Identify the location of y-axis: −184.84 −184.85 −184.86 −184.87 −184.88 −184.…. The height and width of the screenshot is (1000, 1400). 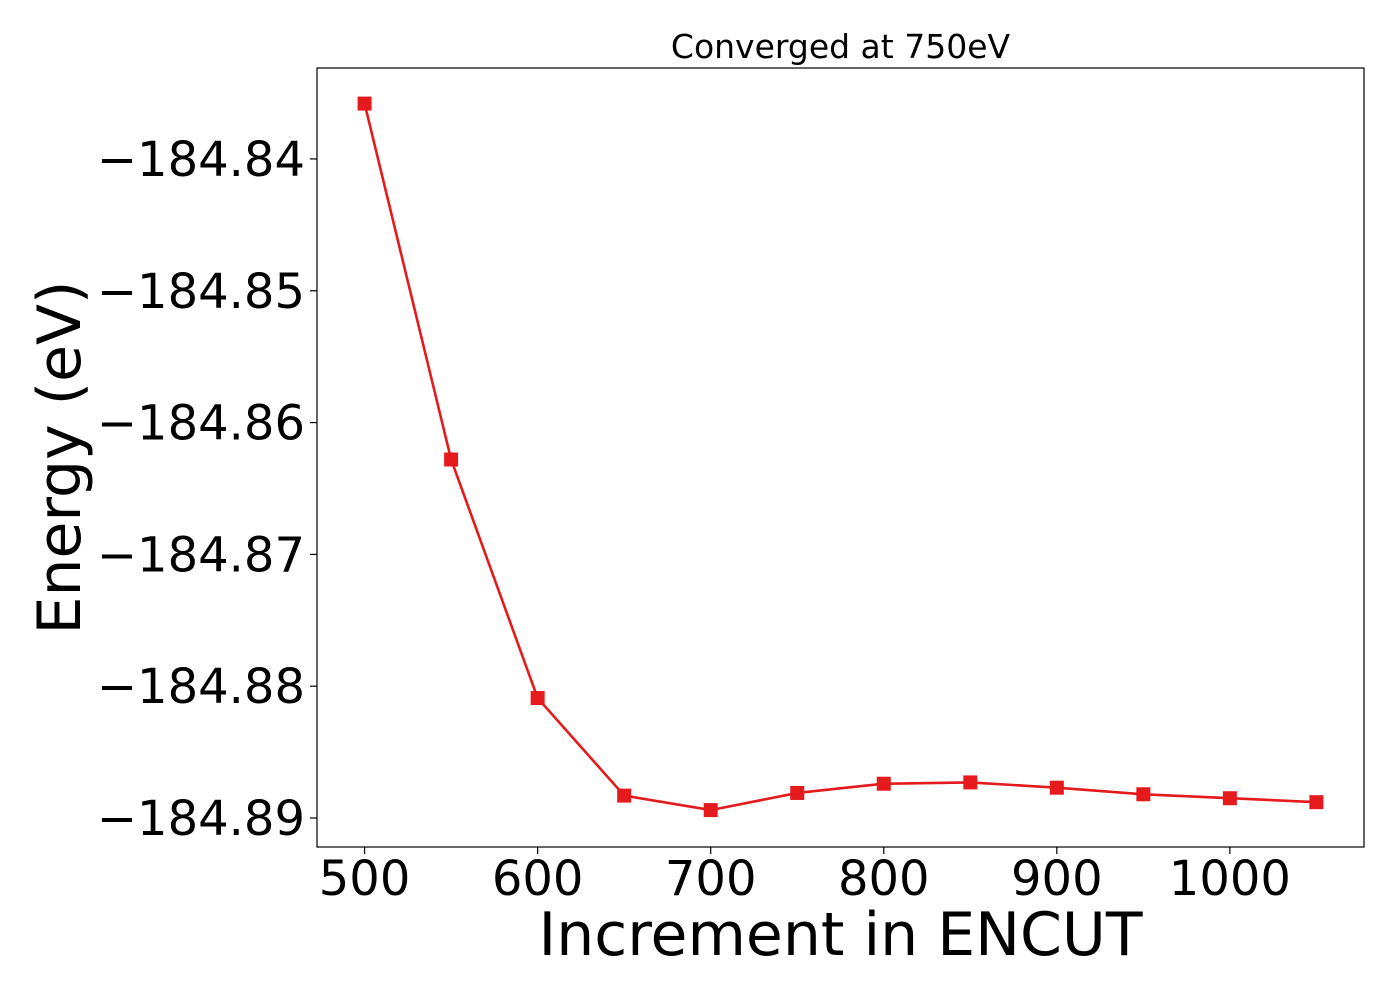
(207, 489).